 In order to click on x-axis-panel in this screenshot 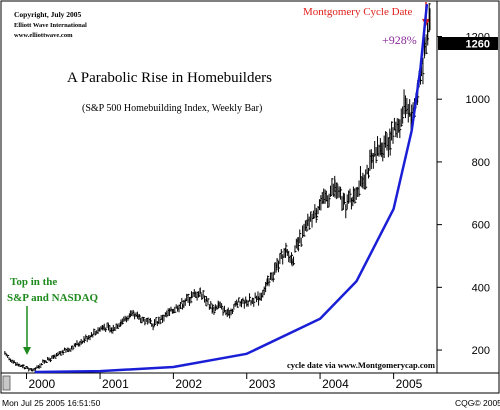, I will do `click(250, 383)`.